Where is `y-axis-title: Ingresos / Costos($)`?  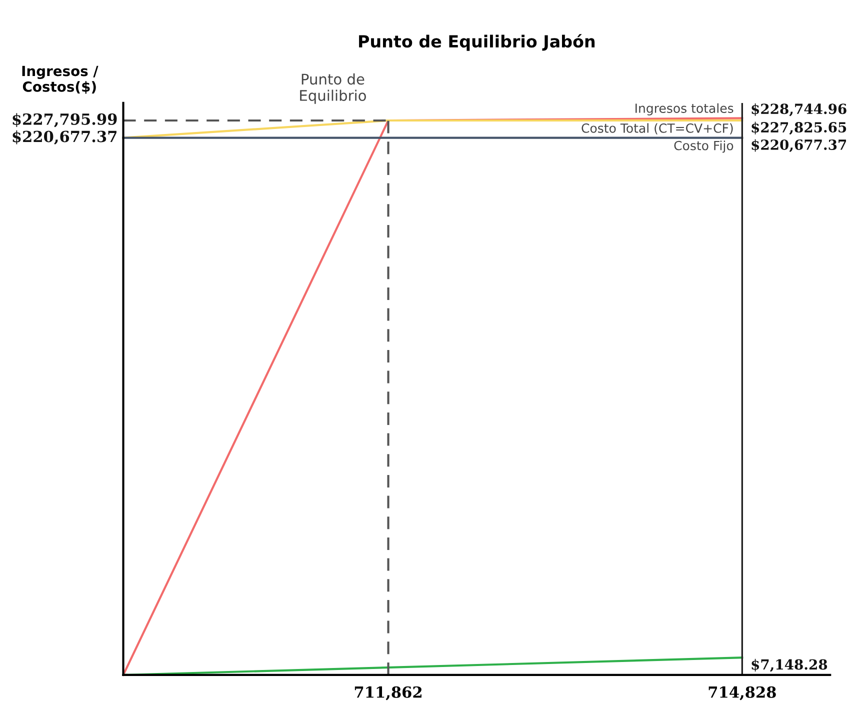 y-axis-title: Ingresos / Costos($) is located at coordinates (60, 80).